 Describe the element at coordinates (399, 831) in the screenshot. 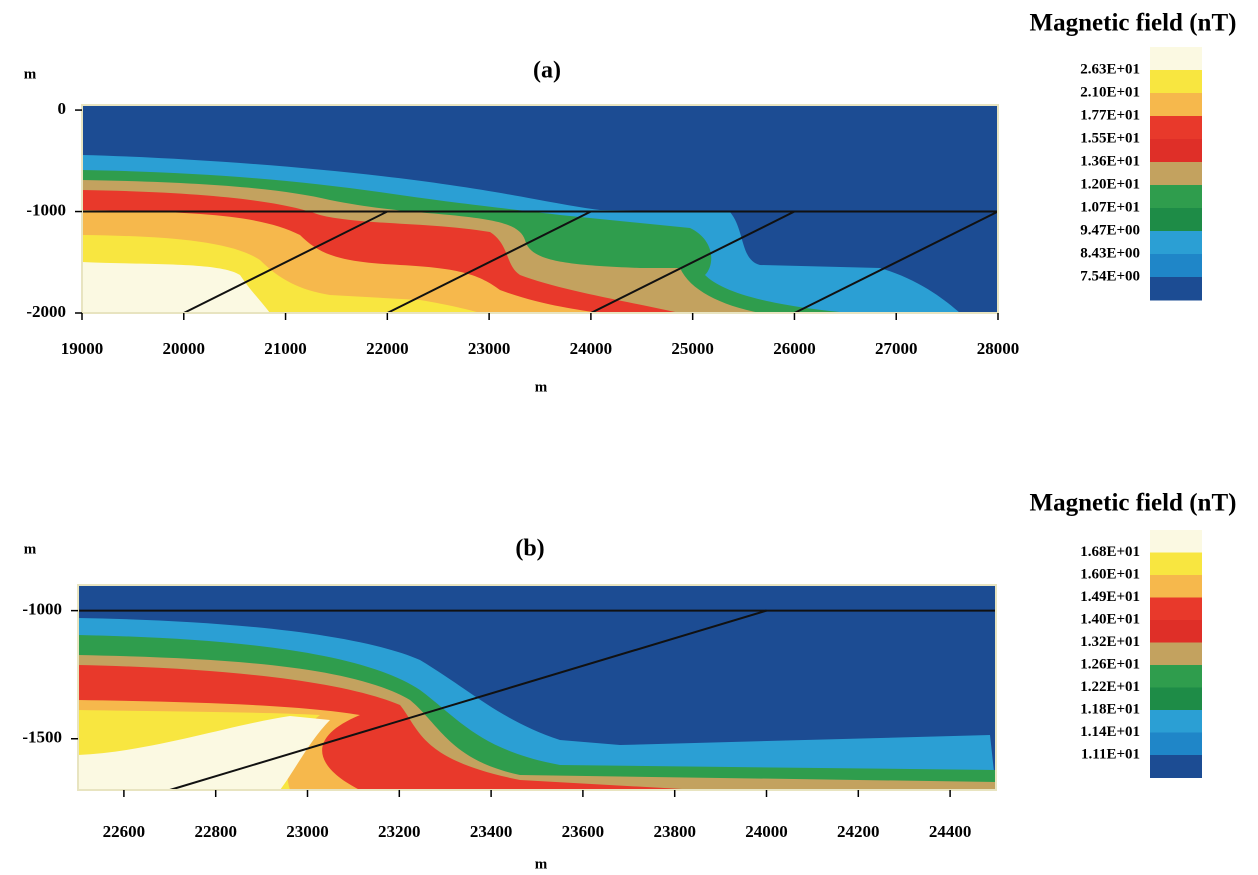

I see `x-tick-label: 23200` at that location.